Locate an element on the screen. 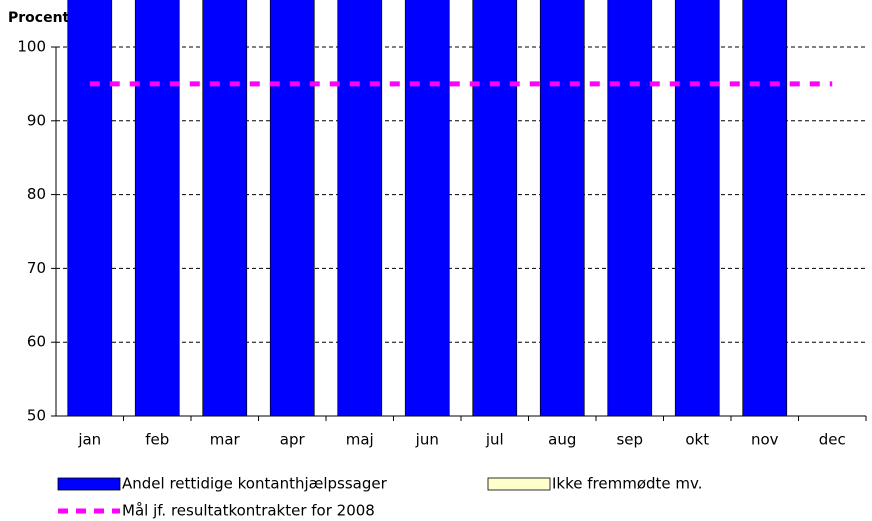 The width and height of the screenshot is (872, 521). x-tick-label: apr is located at coordinates (293, 440).